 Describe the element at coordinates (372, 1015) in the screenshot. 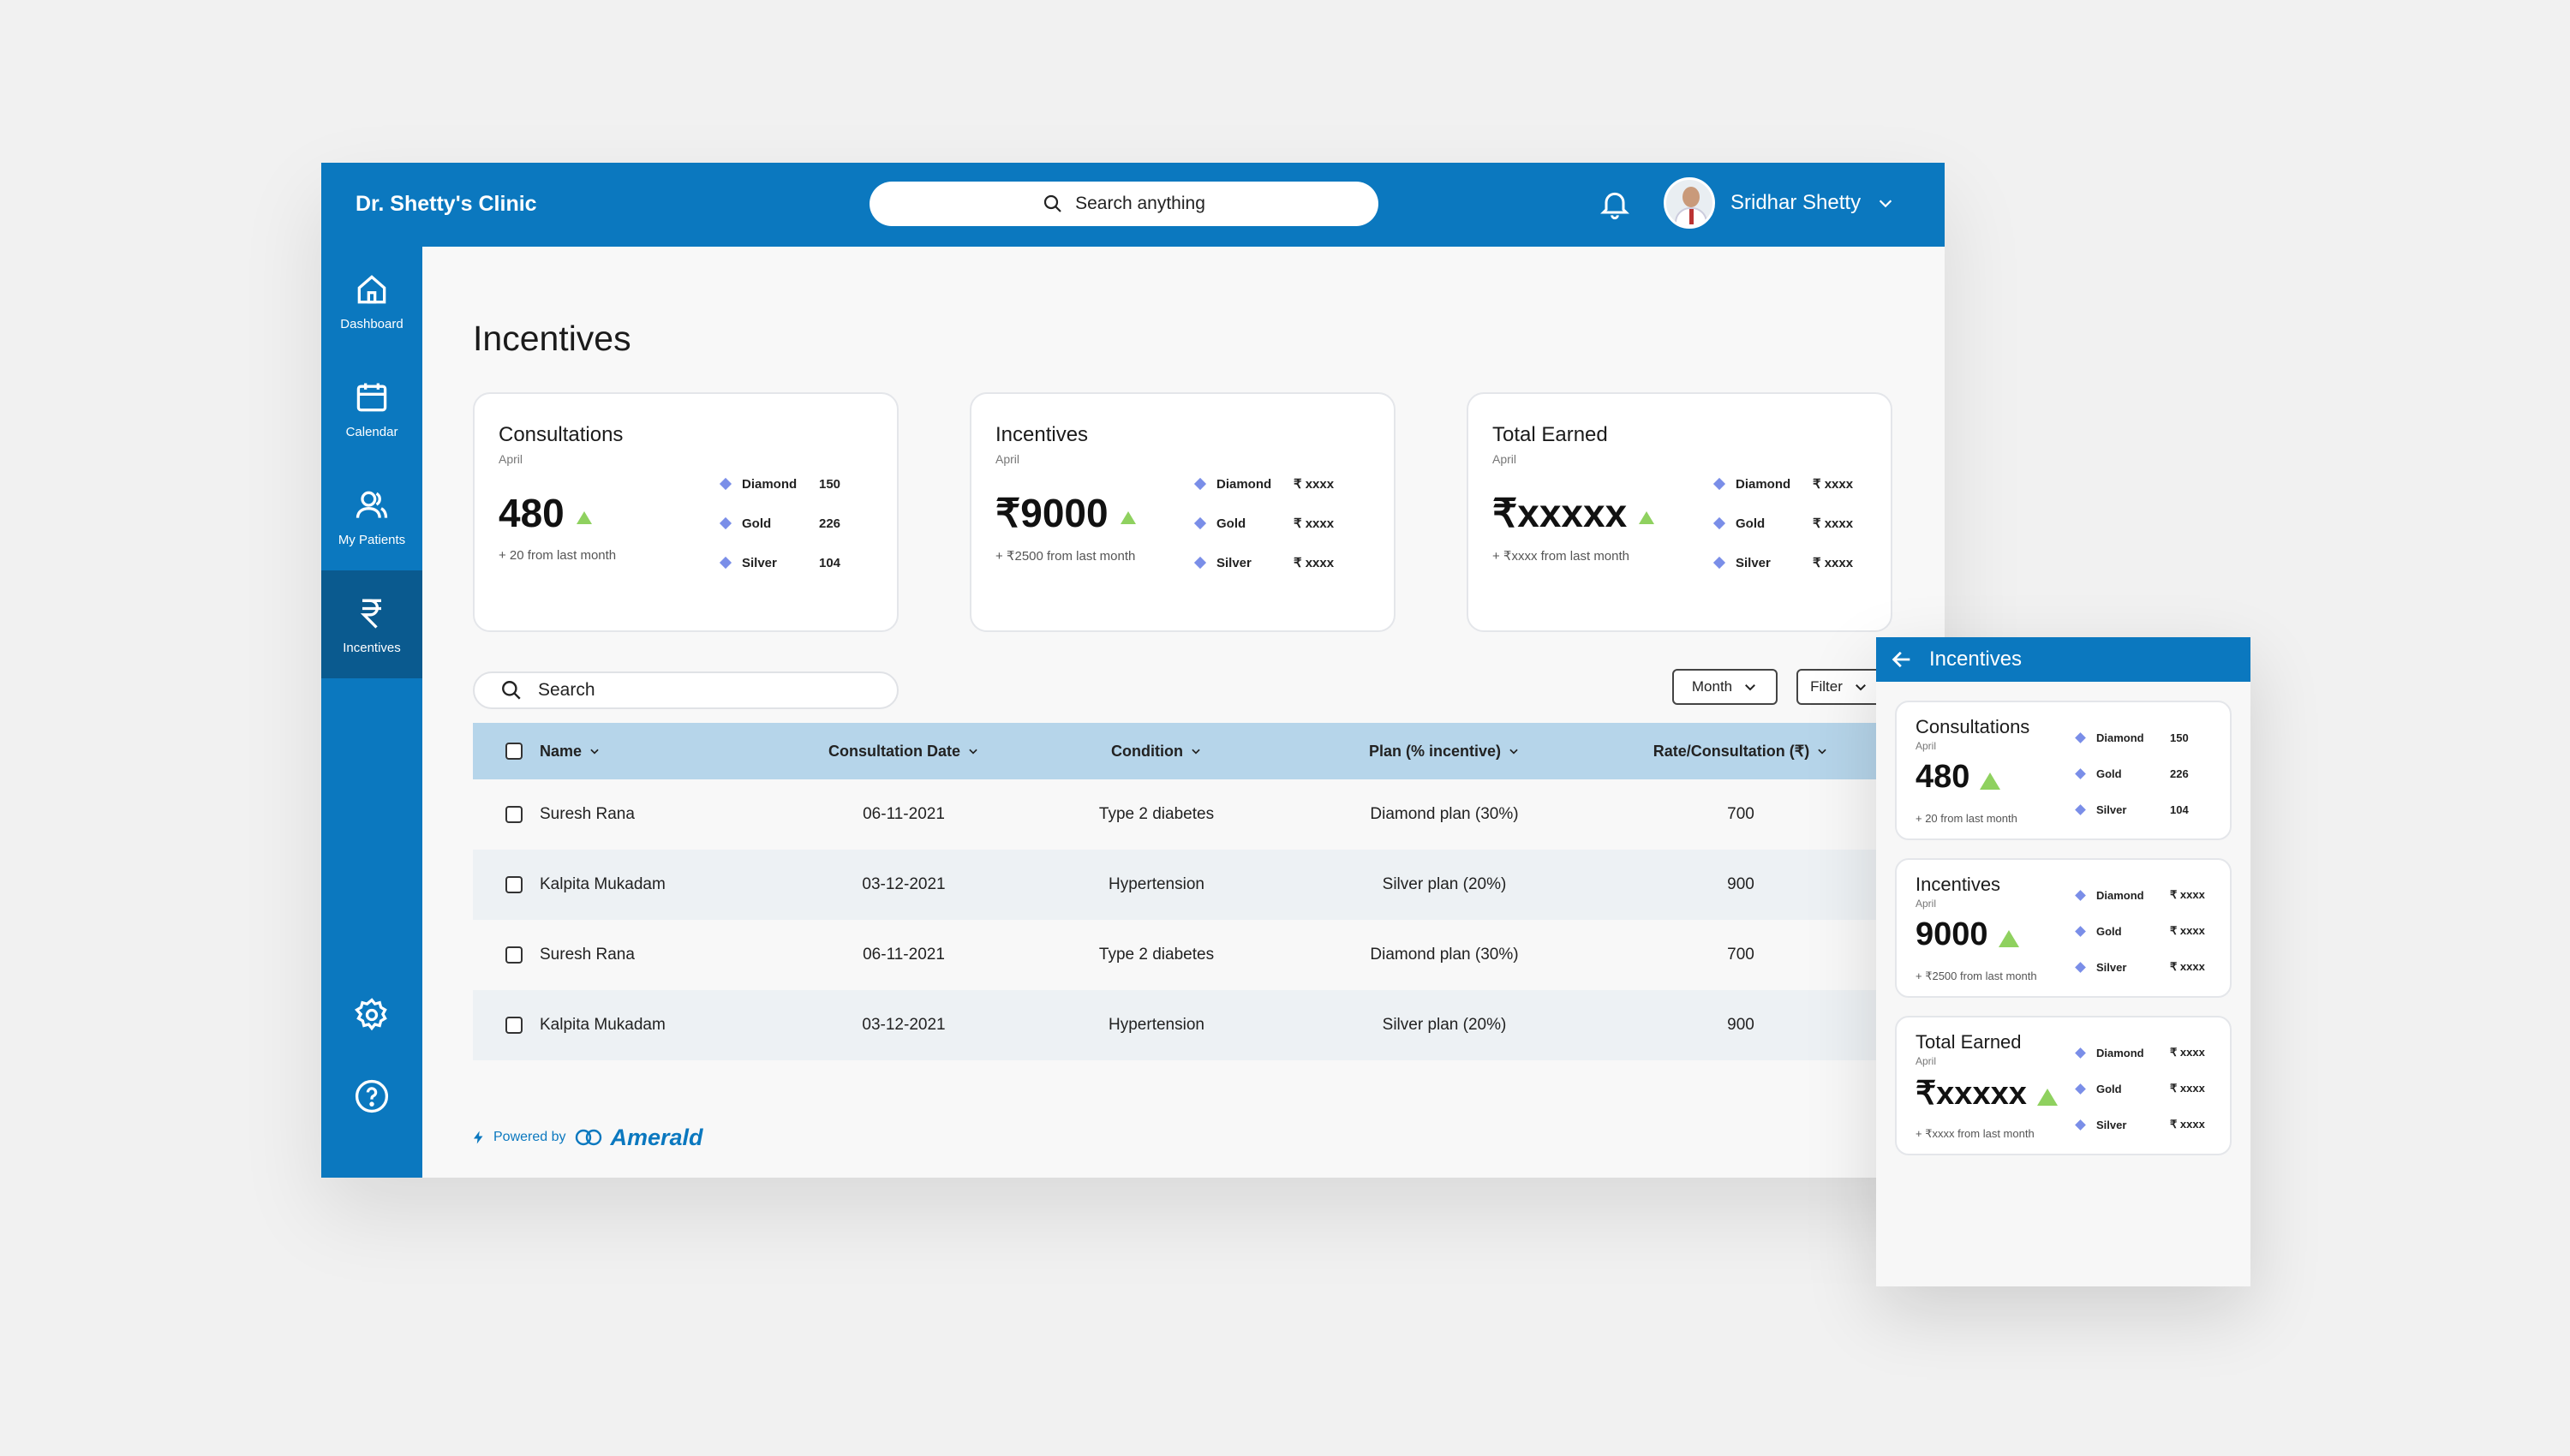

I see `gear-icon` at that location.